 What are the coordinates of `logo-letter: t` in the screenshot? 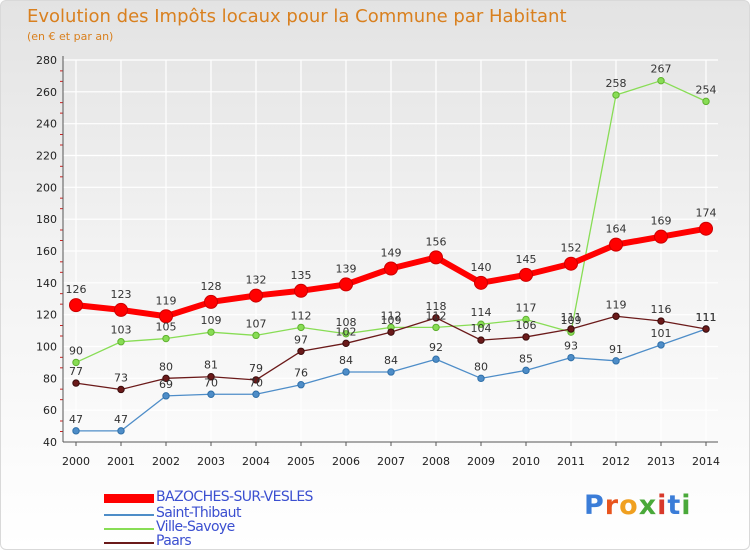 It's located at (674, 505).